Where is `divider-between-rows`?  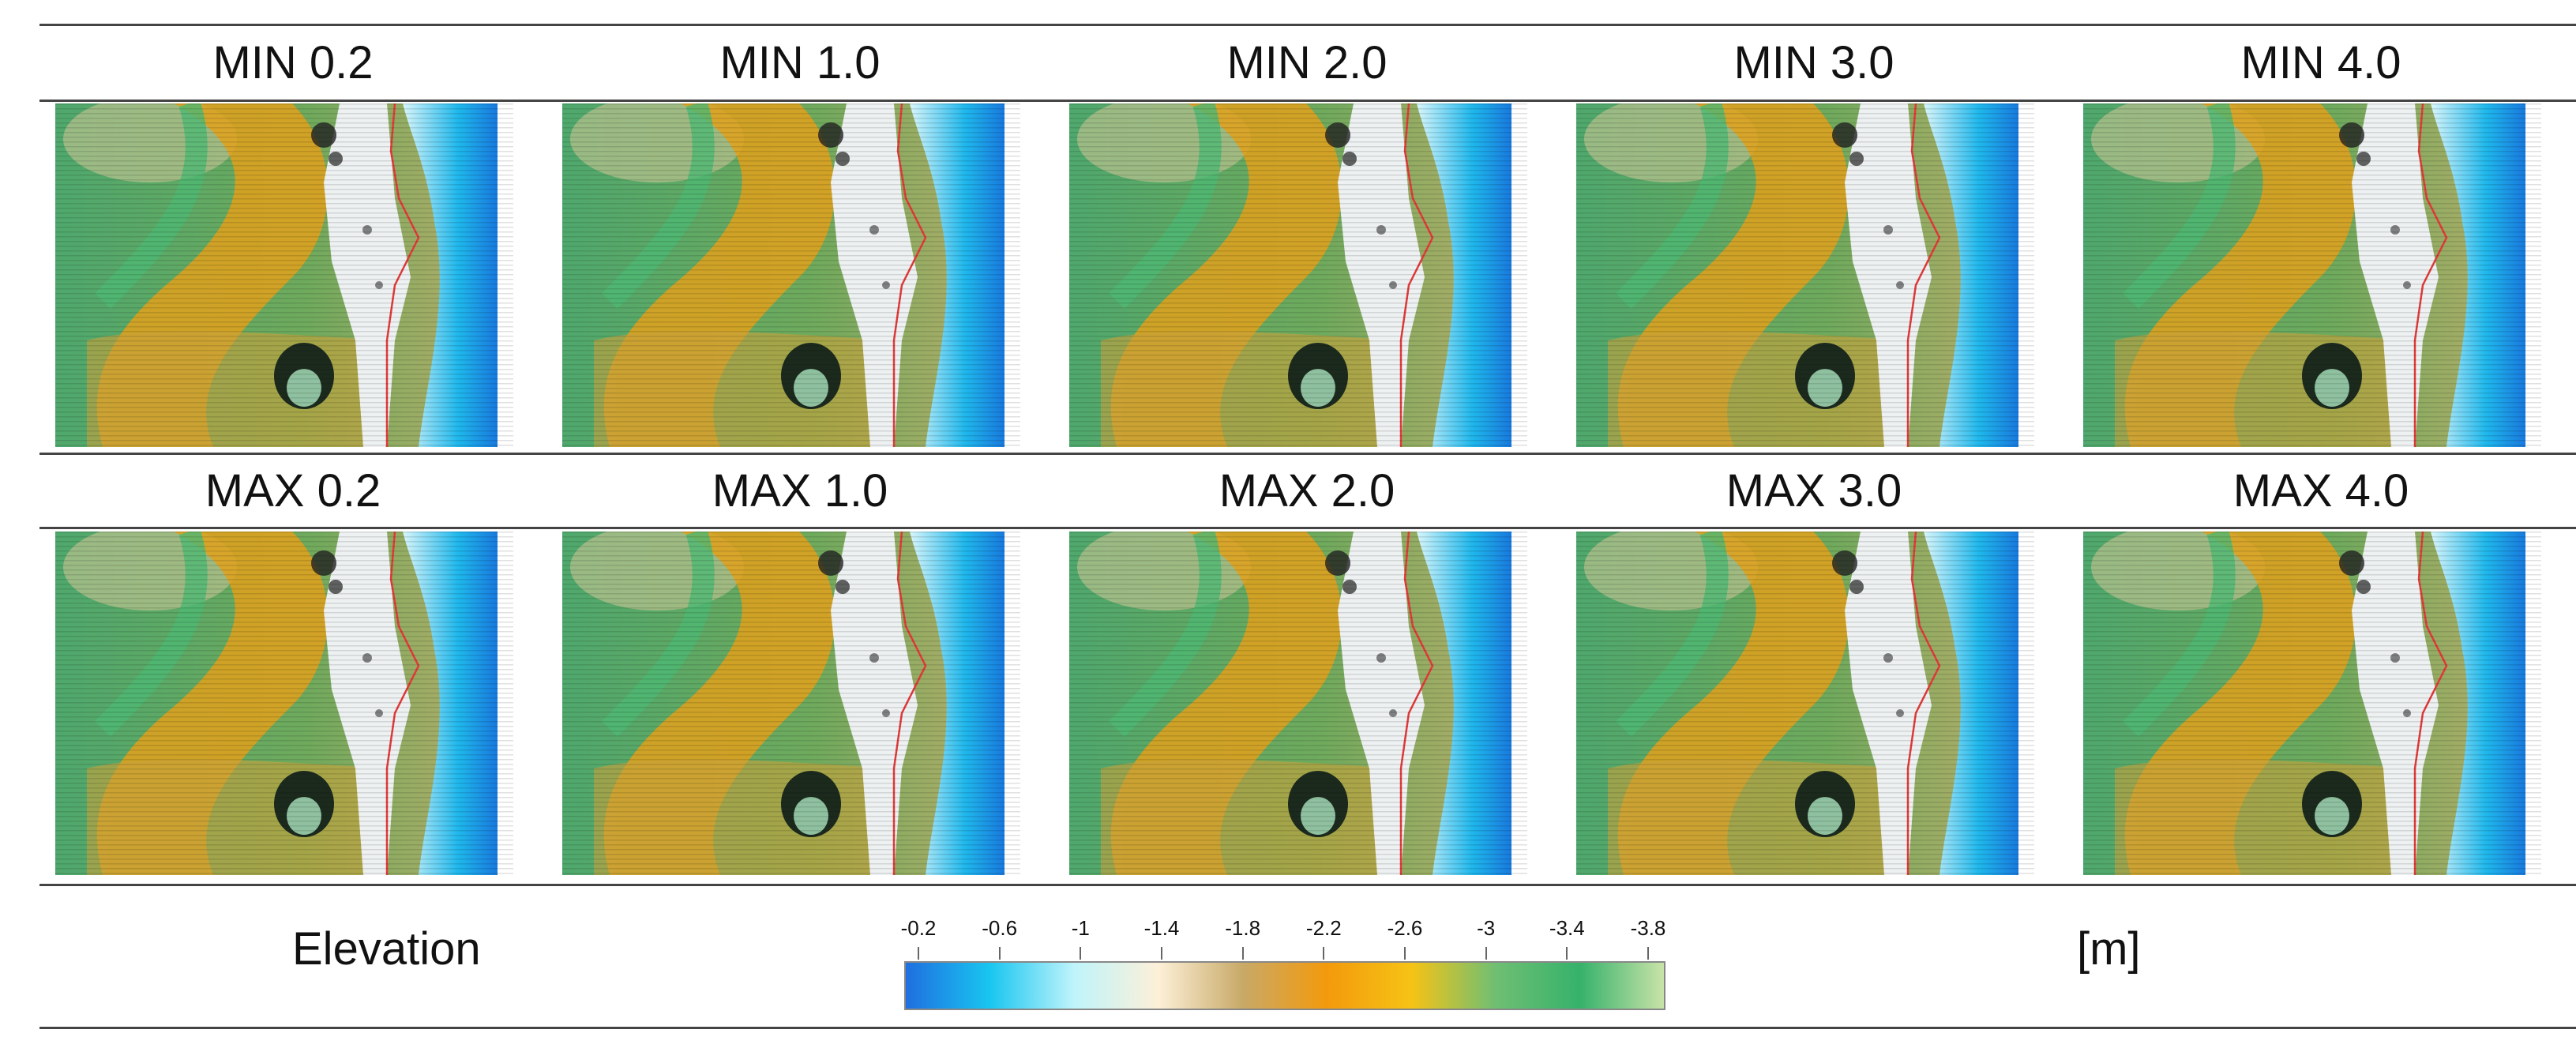
divider-between-rows is located at coordinates (1307, 454).